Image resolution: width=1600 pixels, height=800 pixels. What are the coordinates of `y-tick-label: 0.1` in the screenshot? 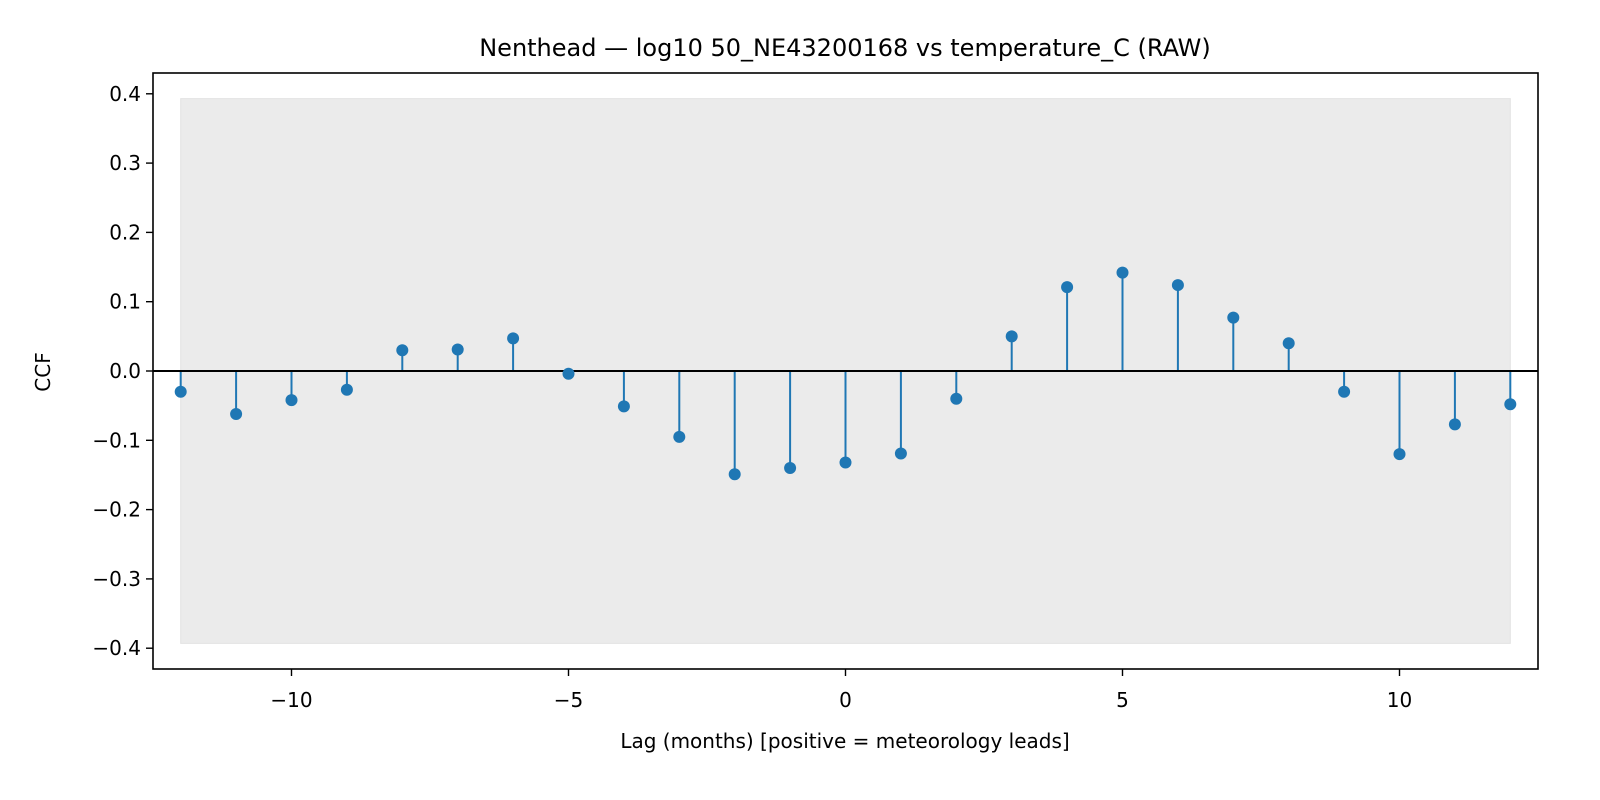 It's located at (125, 302).